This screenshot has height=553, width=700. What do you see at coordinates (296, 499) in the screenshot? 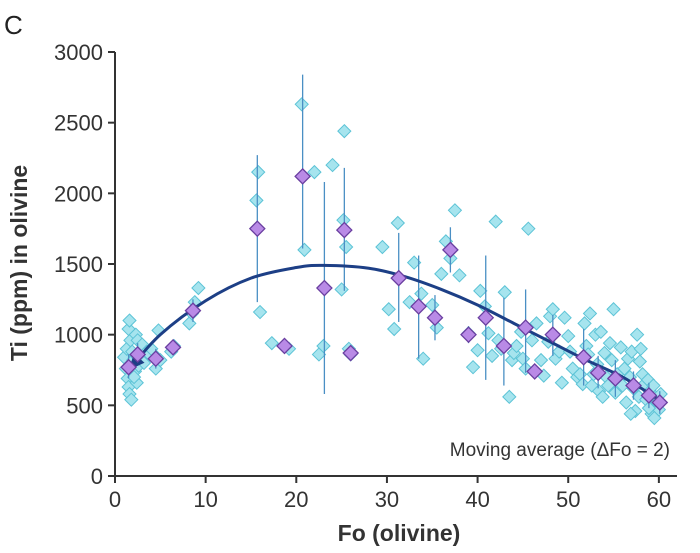
I see `x-tick-label: 20` at bounding box center [296, 499].